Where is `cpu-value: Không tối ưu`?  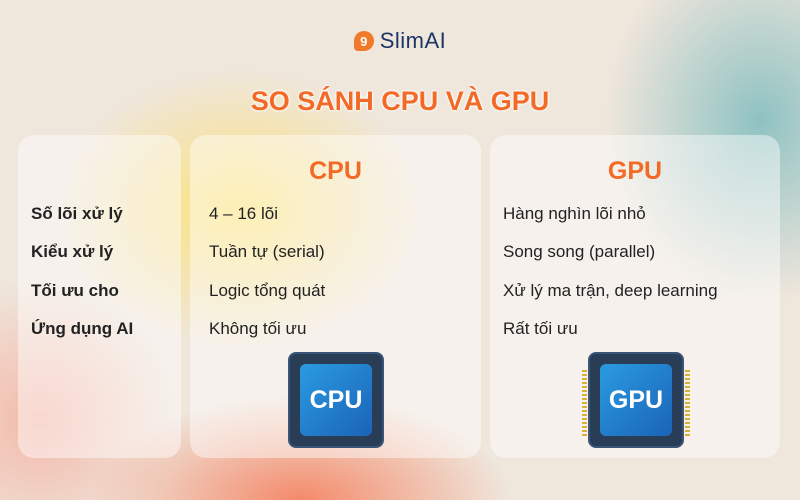
cpu-value: Không tối ưu is located at coordinates (258, 328).